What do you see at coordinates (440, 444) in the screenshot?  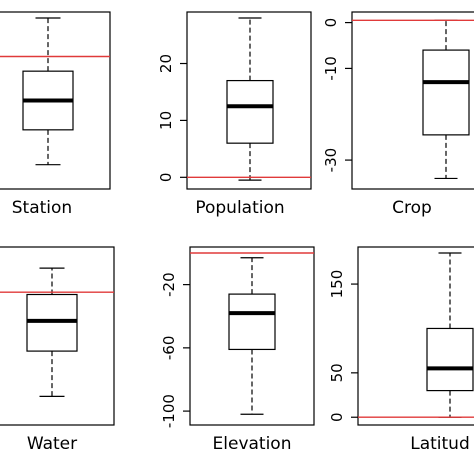 I see `latitud-axis-label: Latitud` at bounding box center [440, 444].